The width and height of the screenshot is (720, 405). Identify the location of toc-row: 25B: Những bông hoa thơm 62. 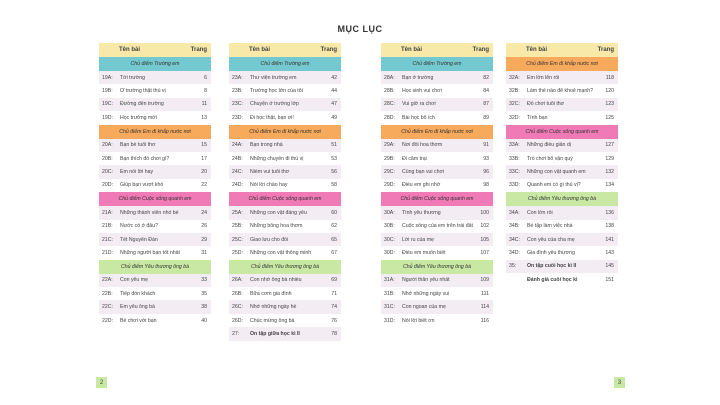
(285, 226).